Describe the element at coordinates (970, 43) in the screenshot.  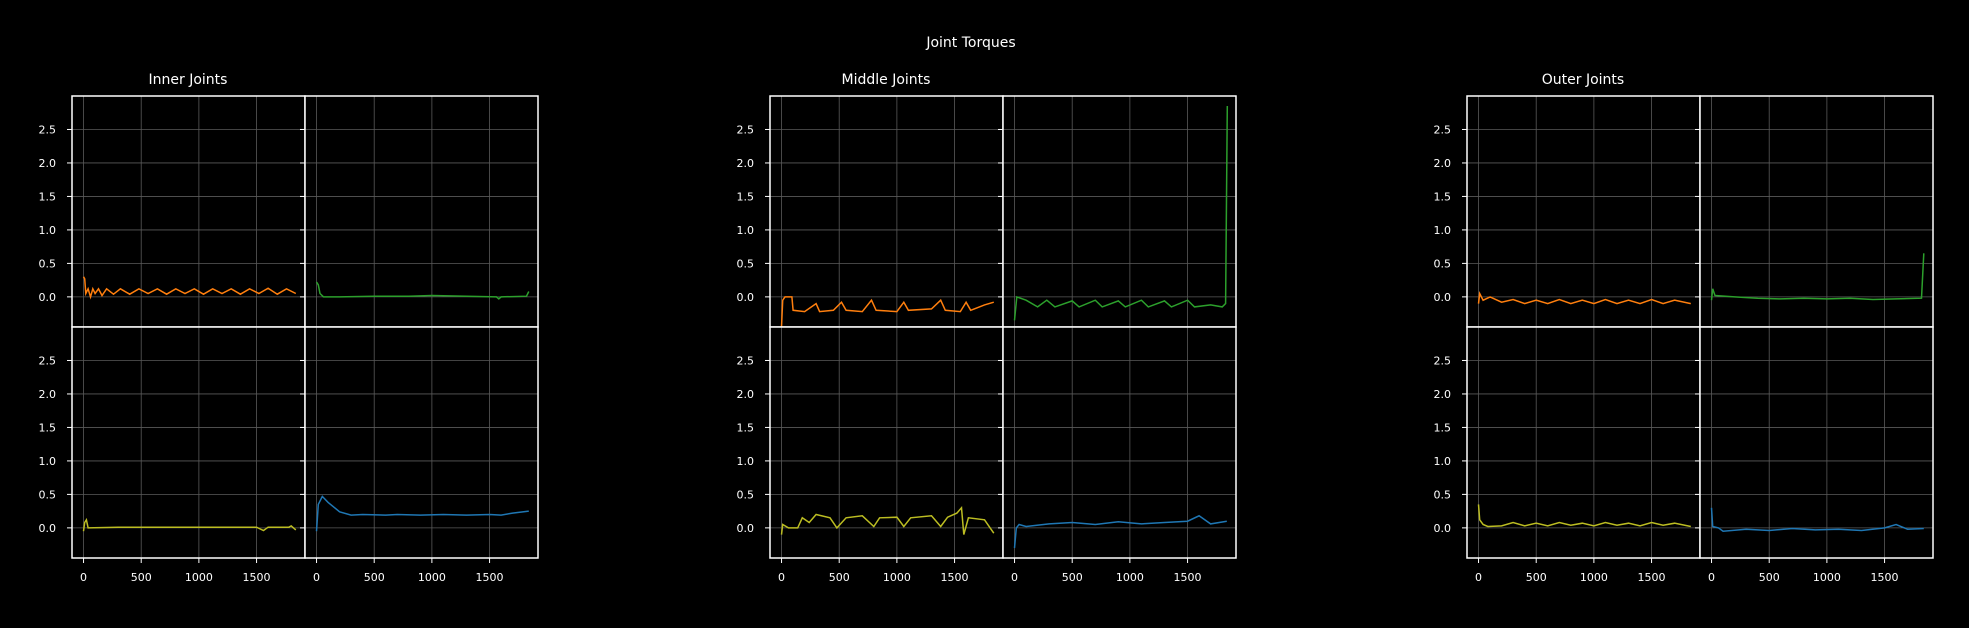
I see `figure-title: Joint Torques` at that location.